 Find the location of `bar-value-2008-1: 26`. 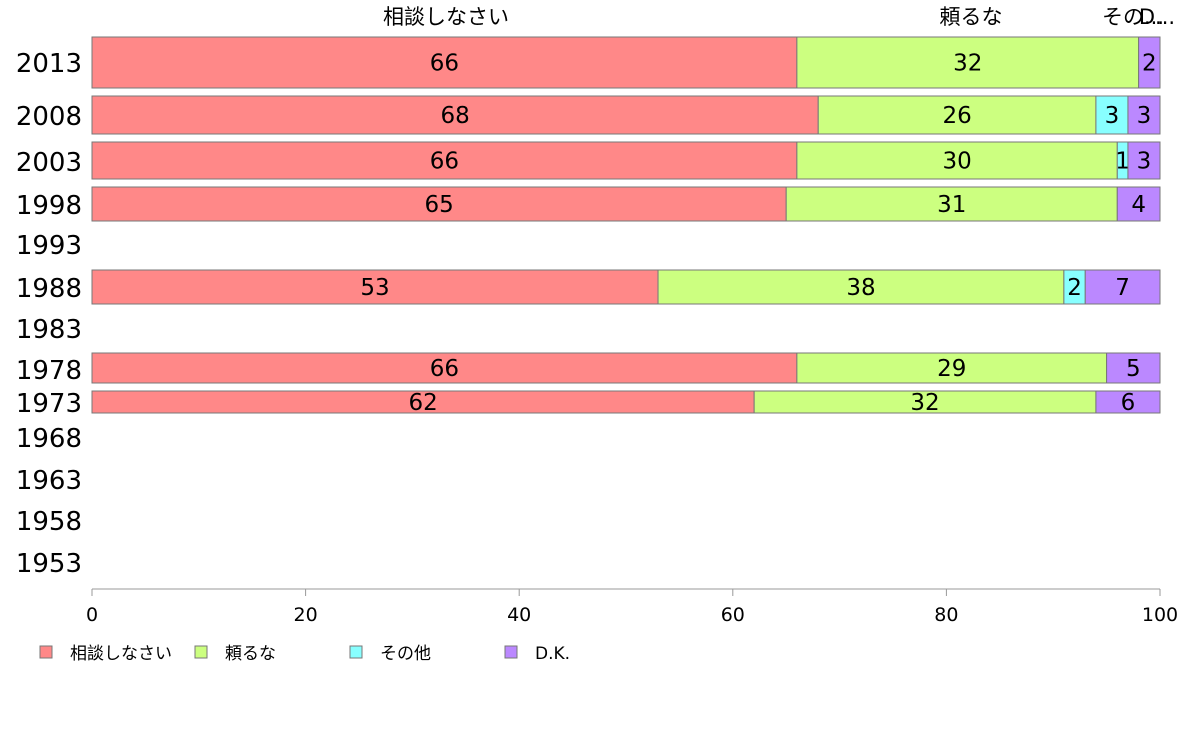

bar-value-2008-1: 26 is located at coordinates (956, 116).